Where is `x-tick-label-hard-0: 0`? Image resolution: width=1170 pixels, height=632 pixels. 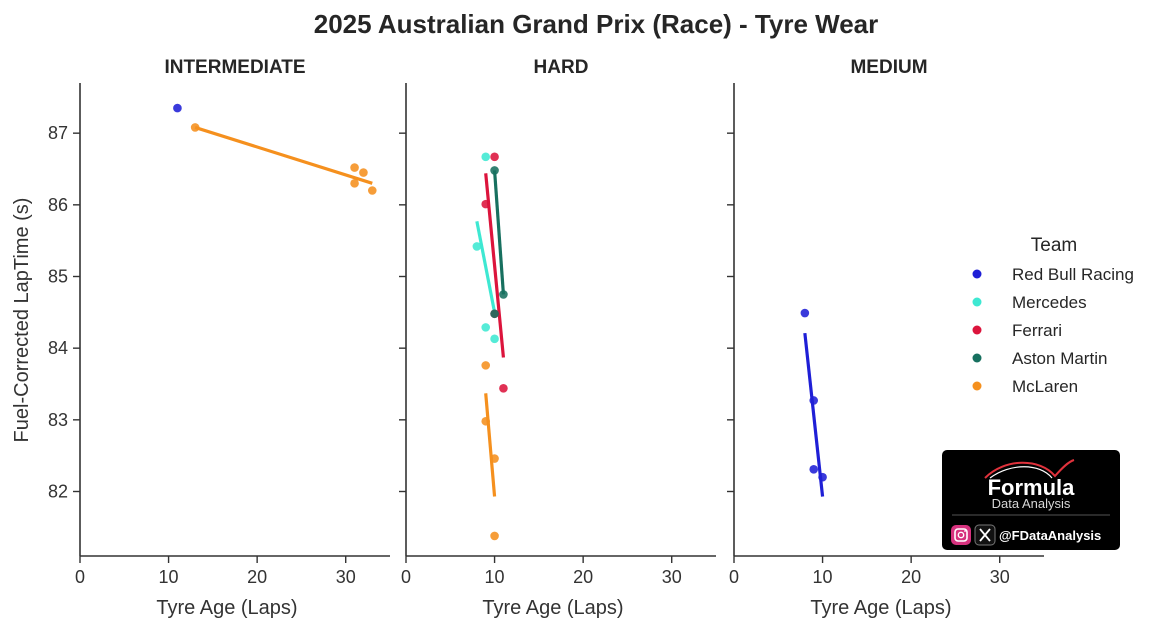 x-tick-label-hard-0: 0 is located at coordinates (406, 577).